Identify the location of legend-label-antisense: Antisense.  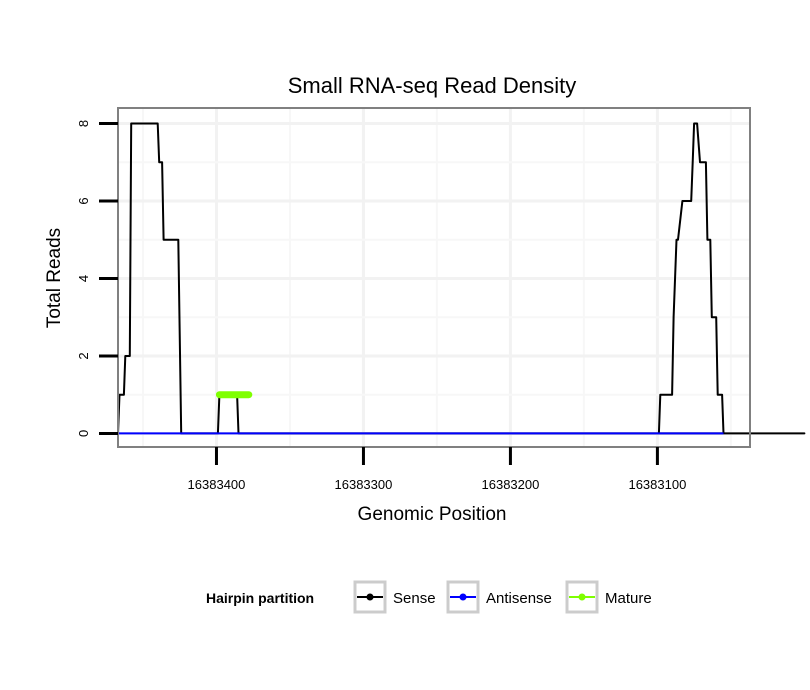
(519, 598).